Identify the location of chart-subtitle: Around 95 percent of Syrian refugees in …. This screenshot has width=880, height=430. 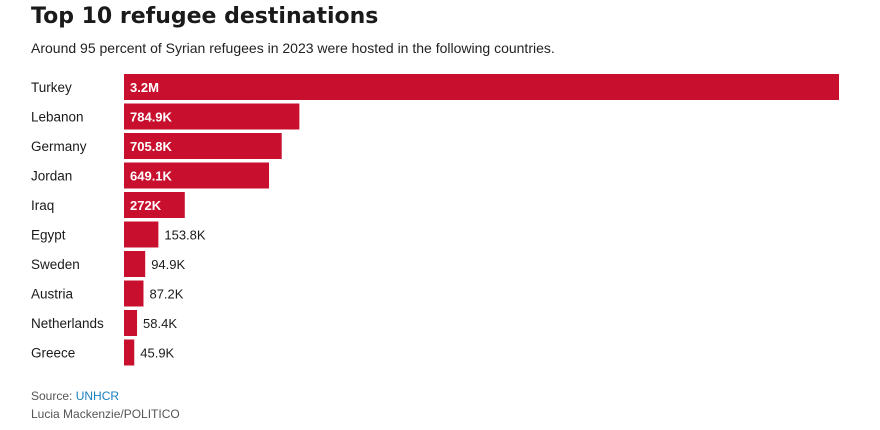
(293, 48).